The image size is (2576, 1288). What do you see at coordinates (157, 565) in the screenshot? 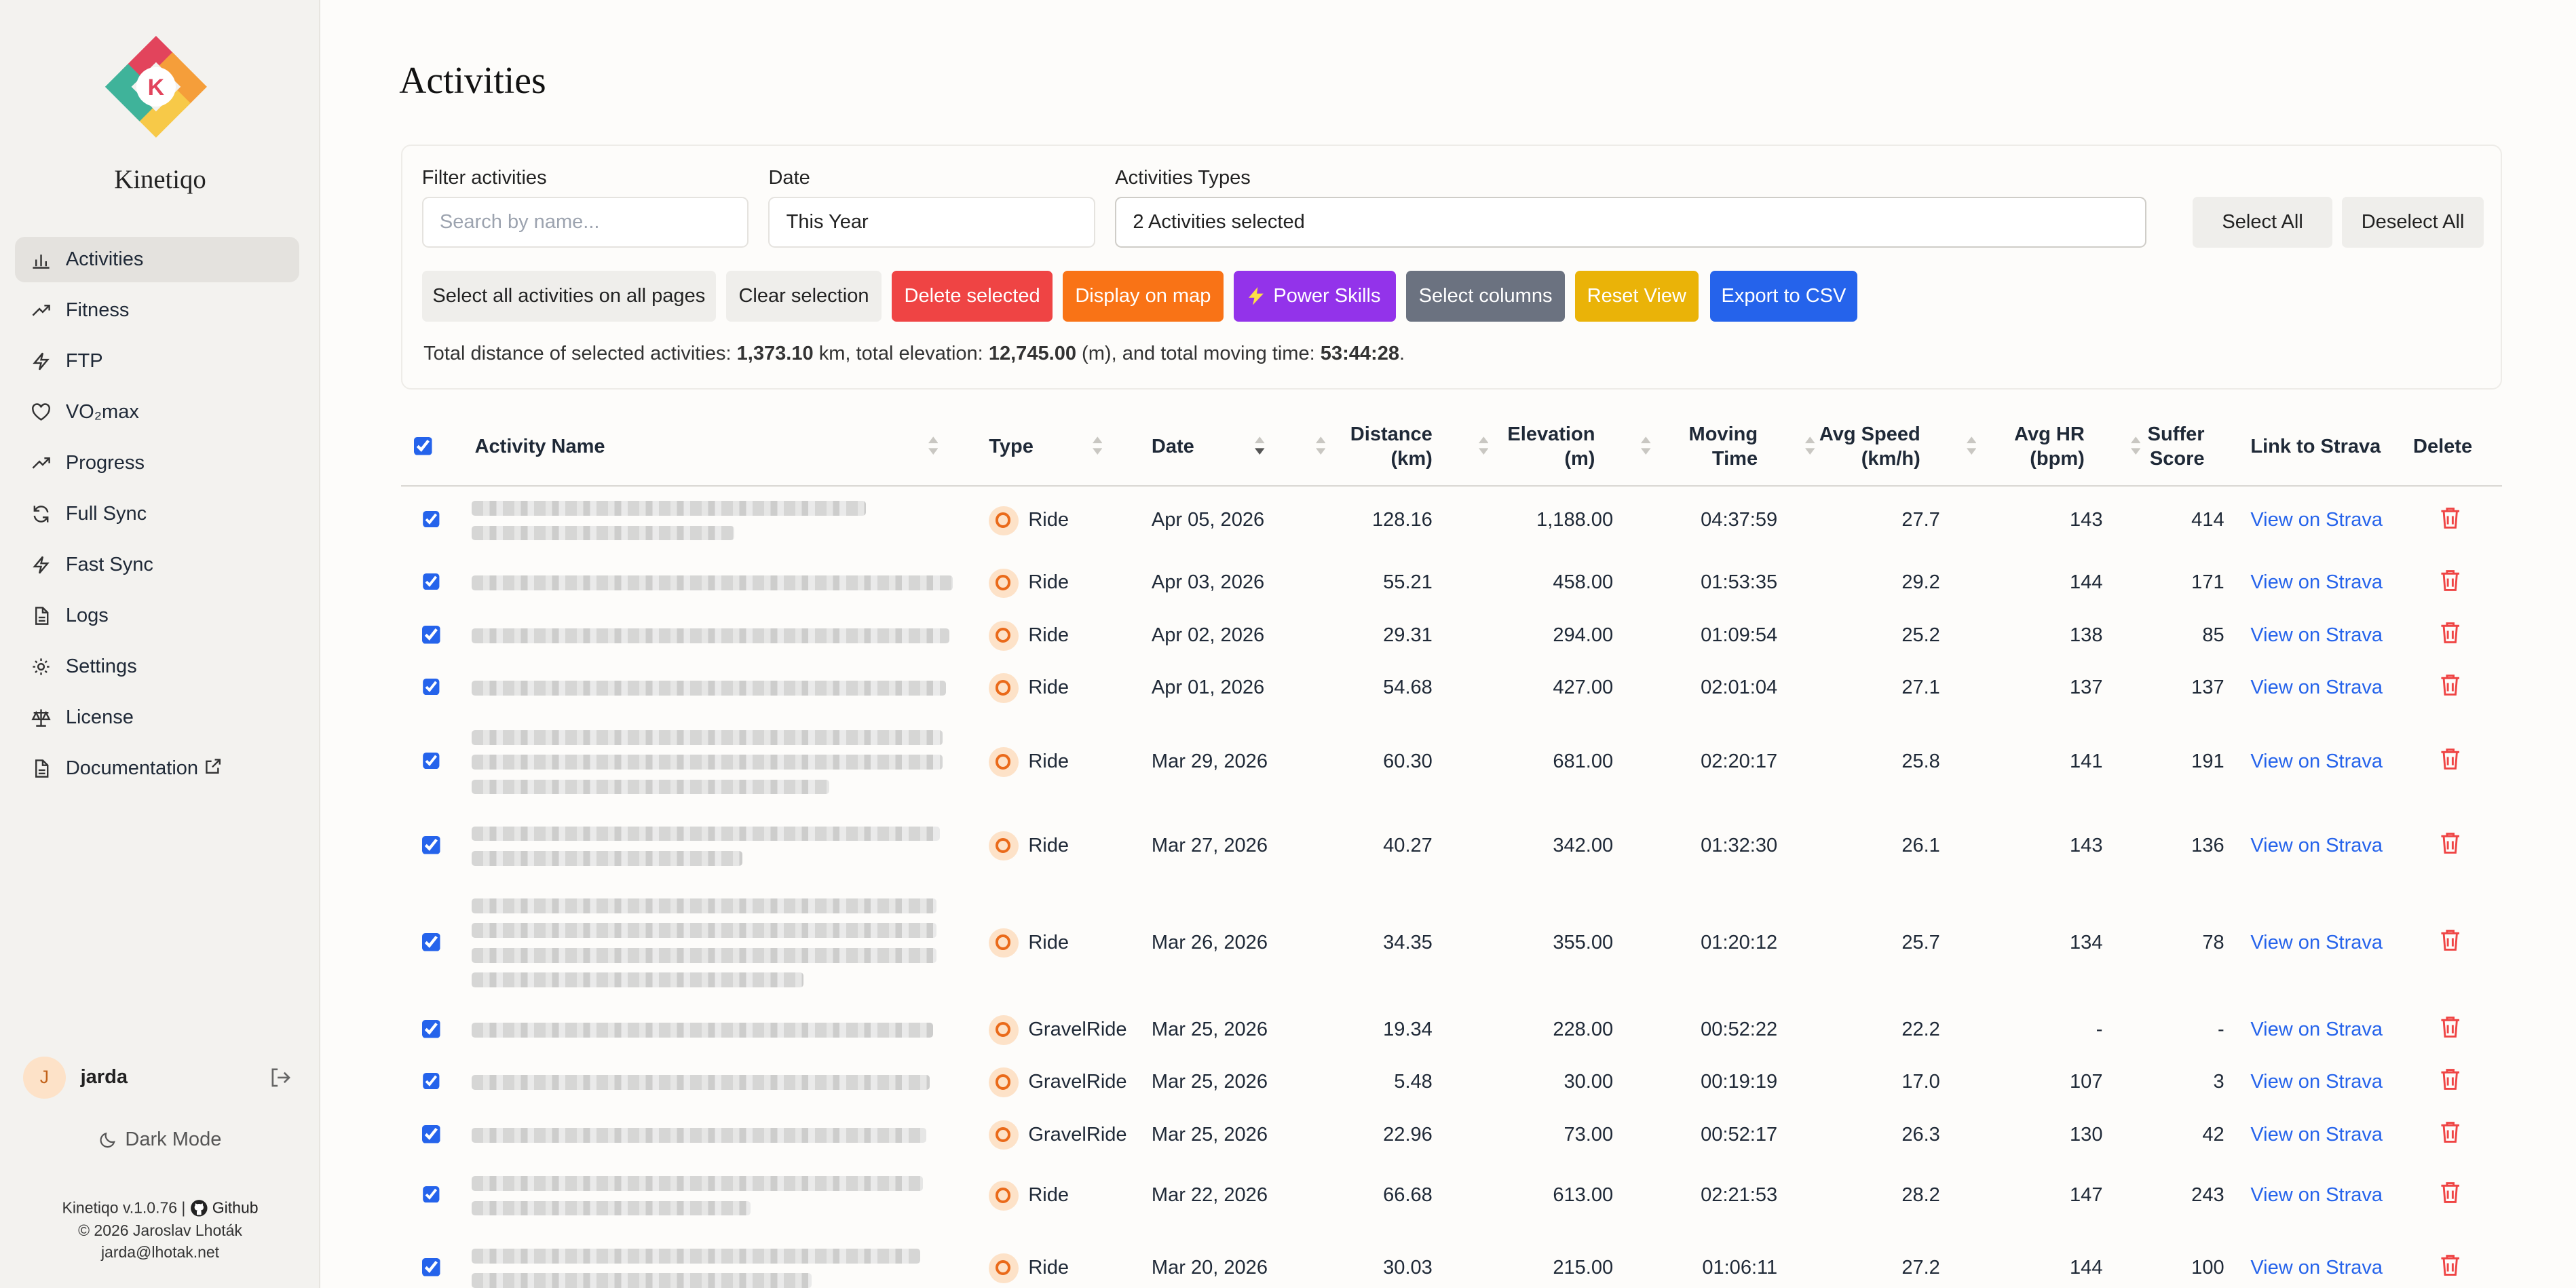
I see `sidebar-item-fast-sync: Fast Sync` at bounding box center [157, 565].